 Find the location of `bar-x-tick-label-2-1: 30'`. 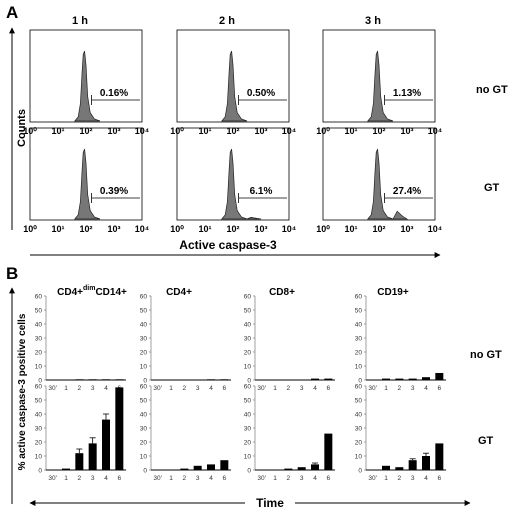

bar-x-tick-label-2-1: 30' is located at coordinates (261, 478).